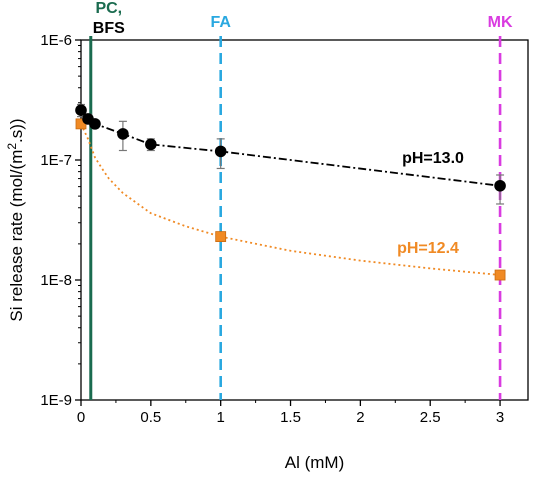  Describe the element at coordinates (430, 417) in the screenshot. I see `x-tick-label: 2.5` at that location.